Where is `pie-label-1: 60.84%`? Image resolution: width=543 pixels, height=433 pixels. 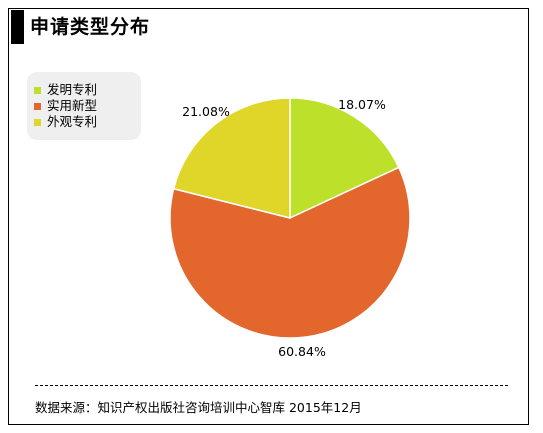
pie-label-1: 60.84% is located at coordinates (302, 351).